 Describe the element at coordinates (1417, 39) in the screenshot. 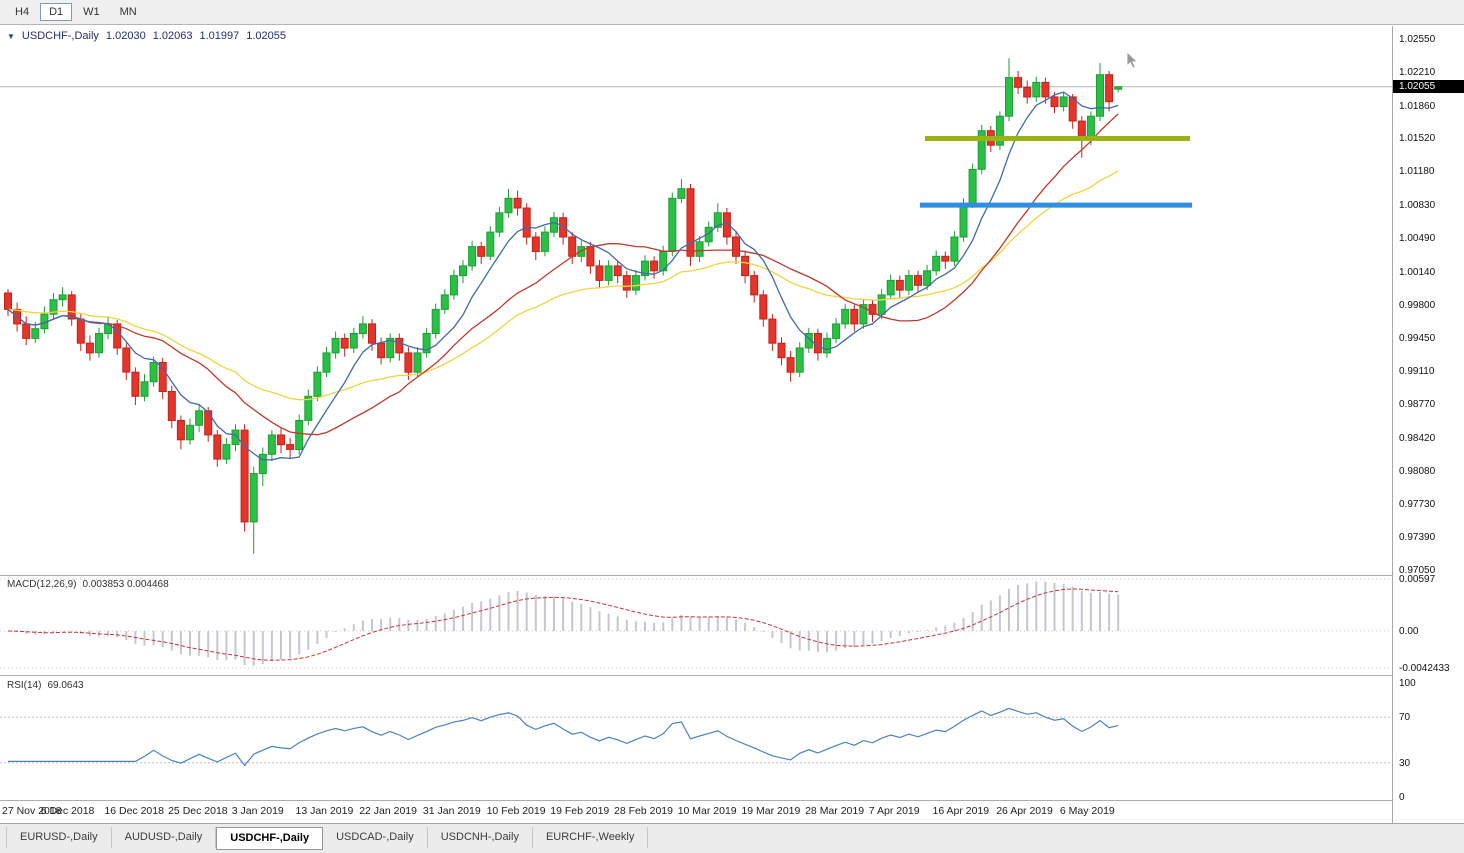

I see `price-axis-label: 1.02550` at that location.